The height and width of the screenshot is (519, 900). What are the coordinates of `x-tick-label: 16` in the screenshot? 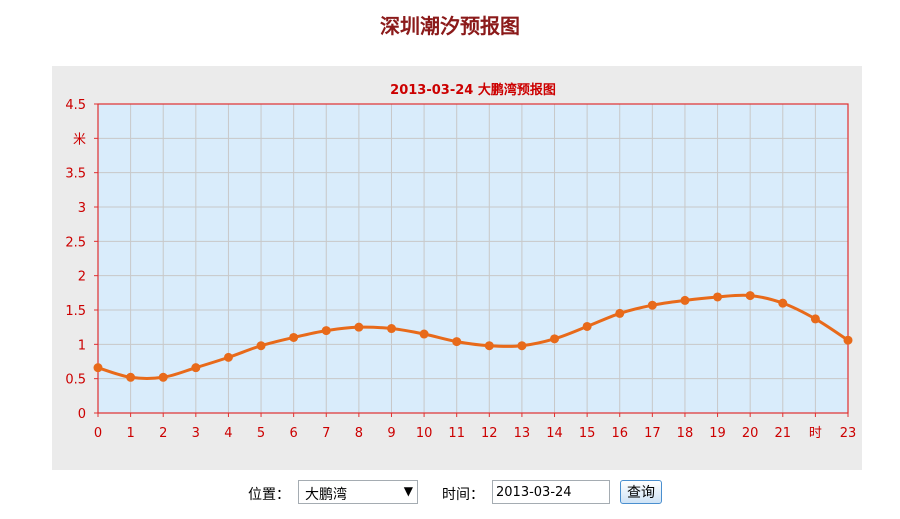 It's located at (619, 433).